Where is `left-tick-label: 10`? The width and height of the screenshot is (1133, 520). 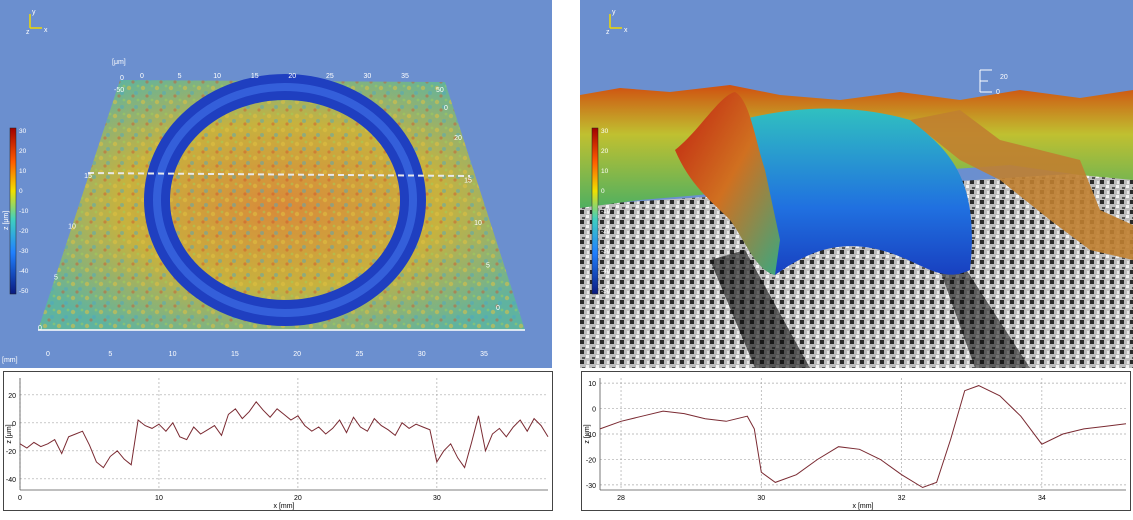 left-tick-label: 10 is located at coordinates (72, 227).